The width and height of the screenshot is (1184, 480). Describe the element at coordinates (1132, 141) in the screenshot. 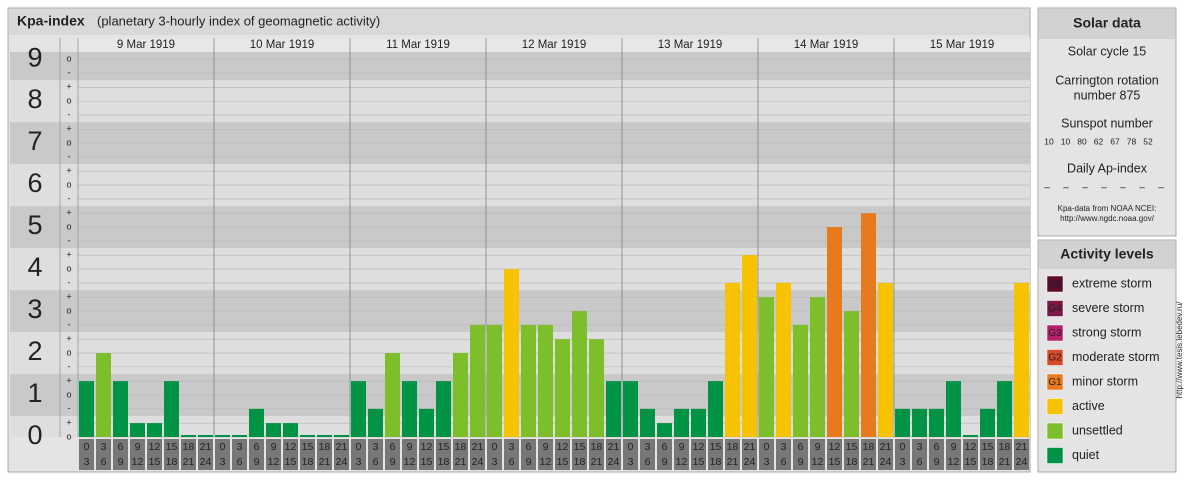

I see `sunspot-value: 78` at that location.